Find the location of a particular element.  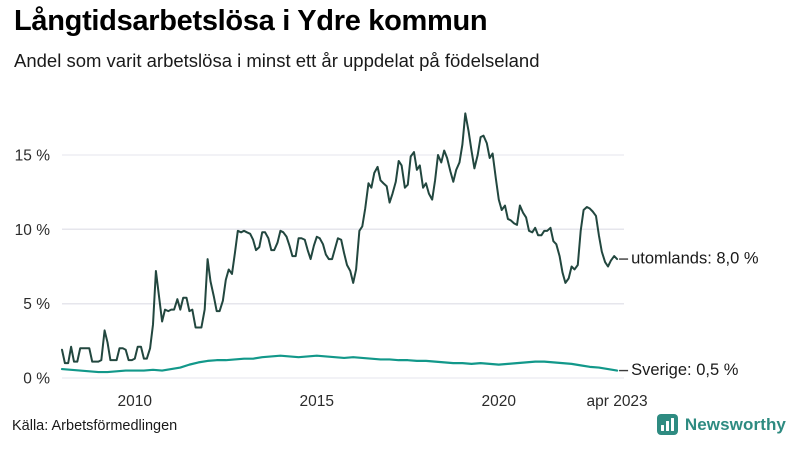

x-axis-tick-label: 2020 is located at coordinates (499, 401).